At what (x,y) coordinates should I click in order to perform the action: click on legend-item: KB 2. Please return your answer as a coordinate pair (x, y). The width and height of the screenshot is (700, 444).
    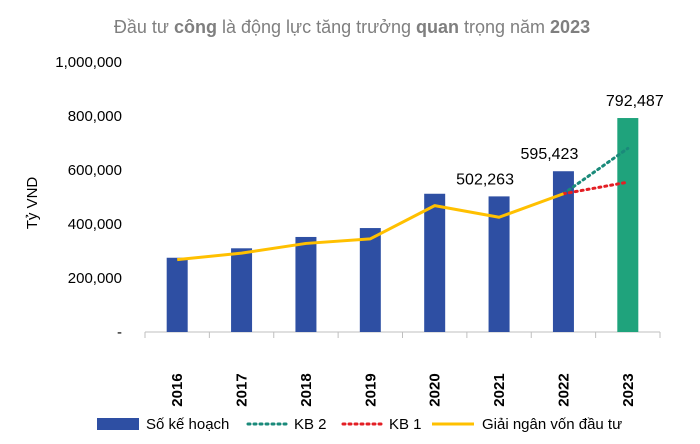
    Looking at the image, I should click on (286, 424).